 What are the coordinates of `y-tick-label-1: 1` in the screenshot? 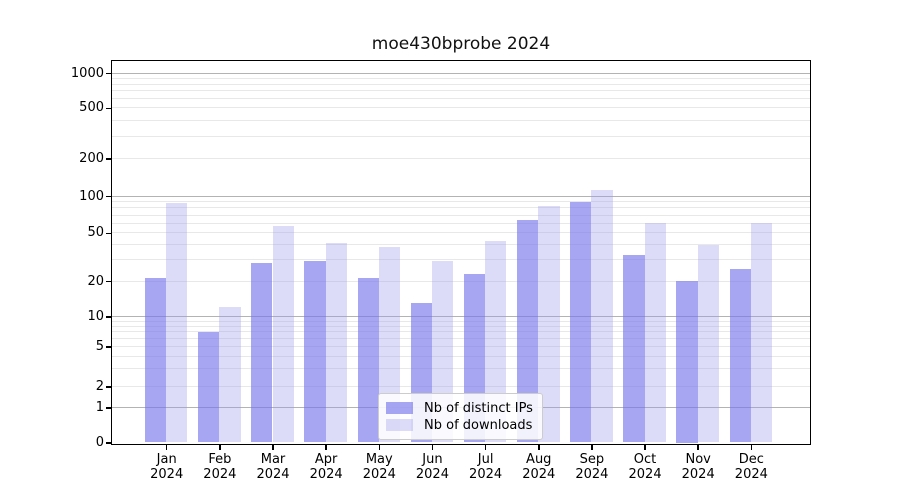 It's located at (99, 407).